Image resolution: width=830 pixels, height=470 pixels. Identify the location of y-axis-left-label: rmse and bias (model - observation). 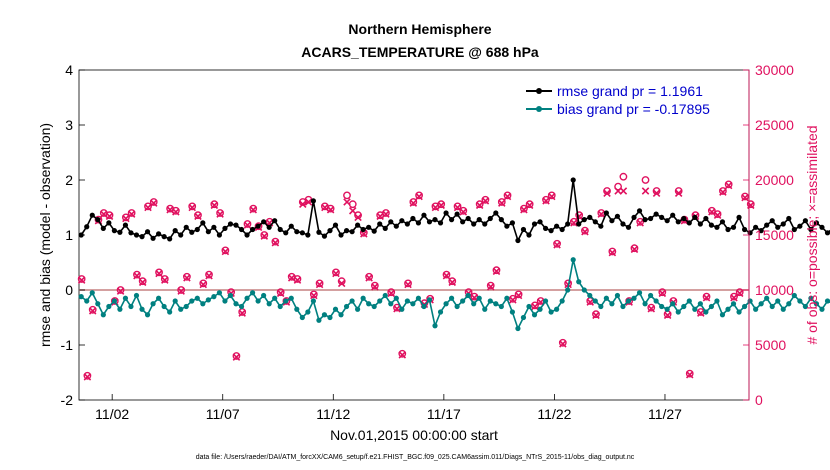
(45, 235).